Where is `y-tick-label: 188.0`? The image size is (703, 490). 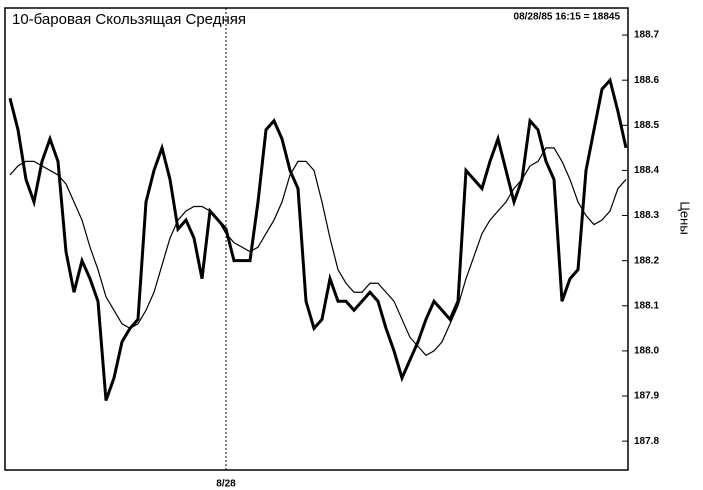
y-tick-label: 188.0 is located at coordinates (646, 351).